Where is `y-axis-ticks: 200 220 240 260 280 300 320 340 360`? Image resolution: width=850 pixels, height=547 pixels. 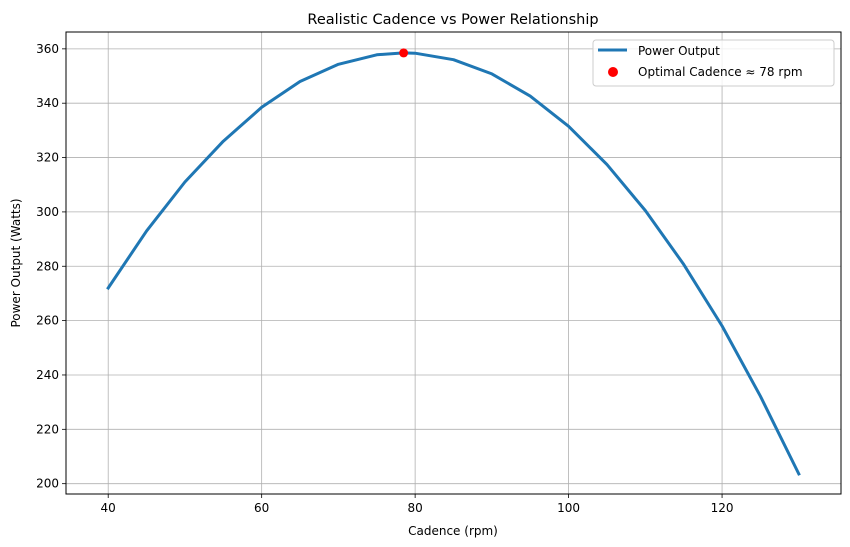
y-axis-ticks: 200 220 240 260 280 300 320 340 360 is located at coordinates (51, 266).